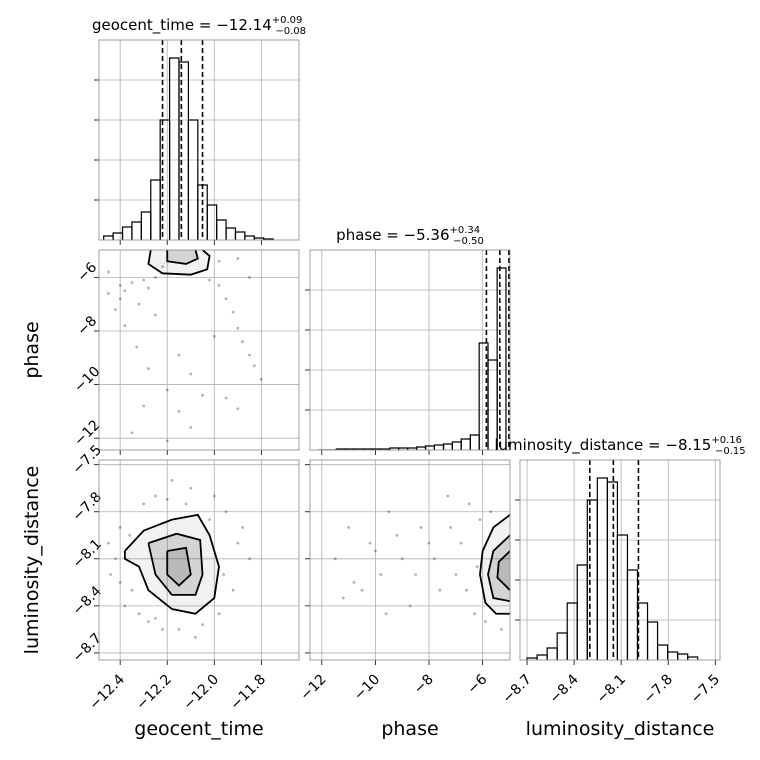 The width and height of the screenshot is (760, 760). What do you see at coordinates (726, 440) in the screenshot?
I see `title-upper: +0.16` at bounding box center [726, 440].